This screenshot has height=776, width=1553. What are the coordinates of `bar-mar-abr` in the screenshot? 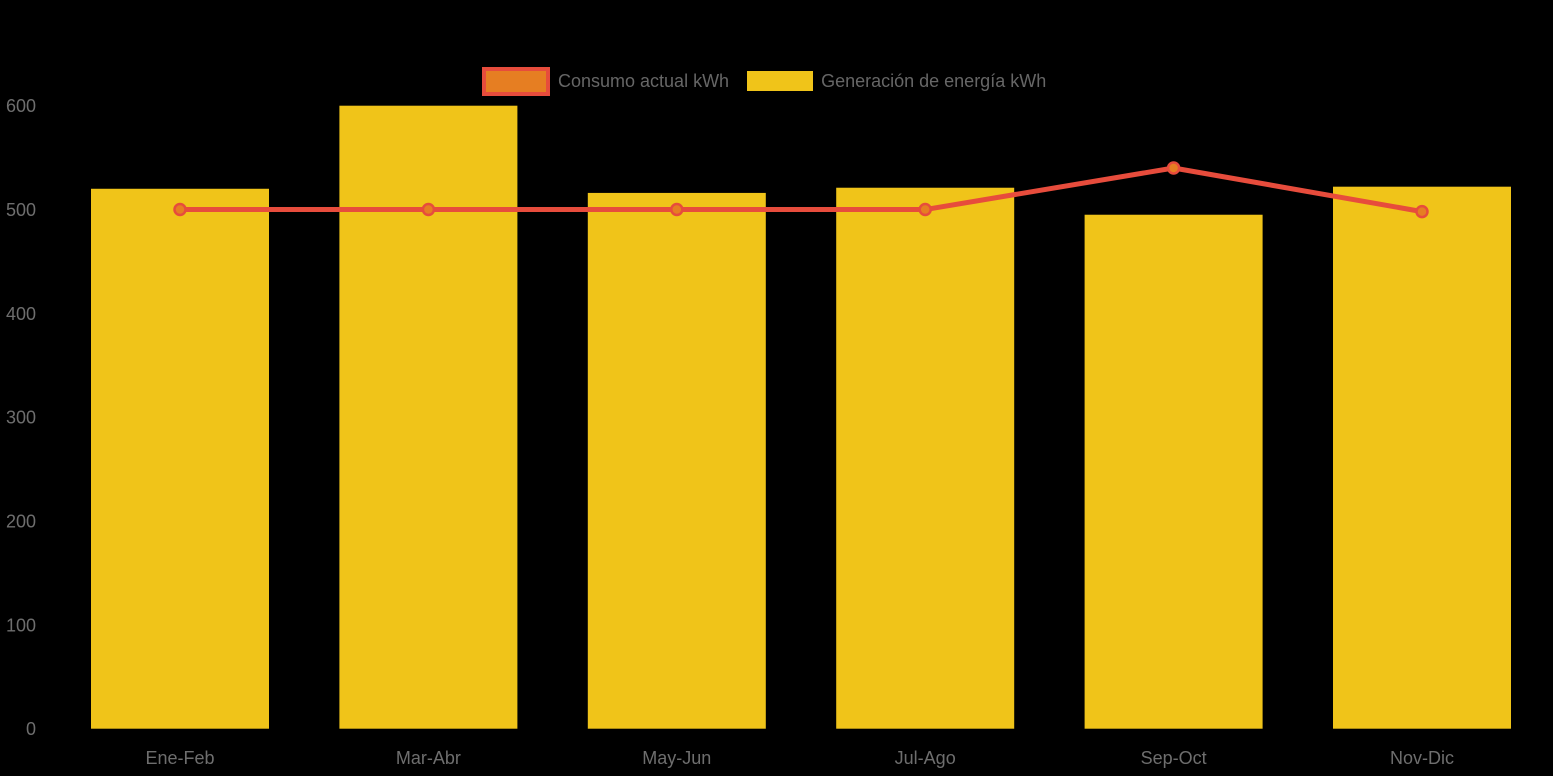 It's located at (428, 417).